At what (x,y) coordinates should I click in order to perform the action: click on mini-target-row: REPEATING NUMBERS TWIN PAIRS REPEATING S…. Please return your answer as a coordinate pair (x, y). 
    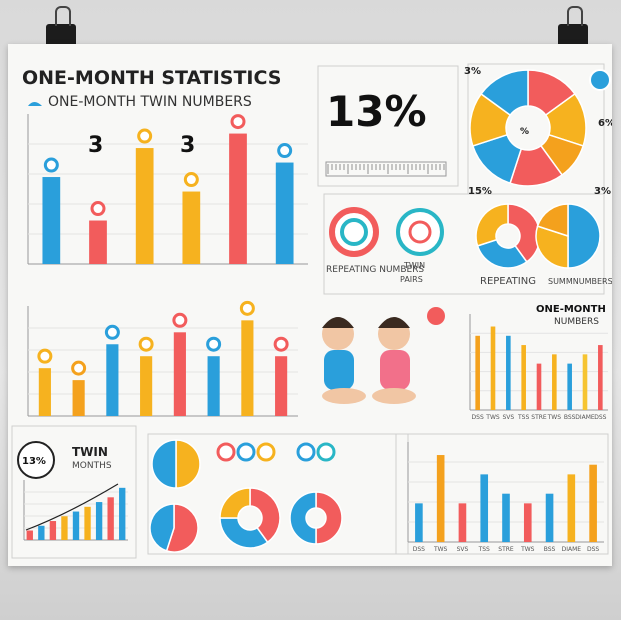
    Looking at the image, I should click on (469, 245).